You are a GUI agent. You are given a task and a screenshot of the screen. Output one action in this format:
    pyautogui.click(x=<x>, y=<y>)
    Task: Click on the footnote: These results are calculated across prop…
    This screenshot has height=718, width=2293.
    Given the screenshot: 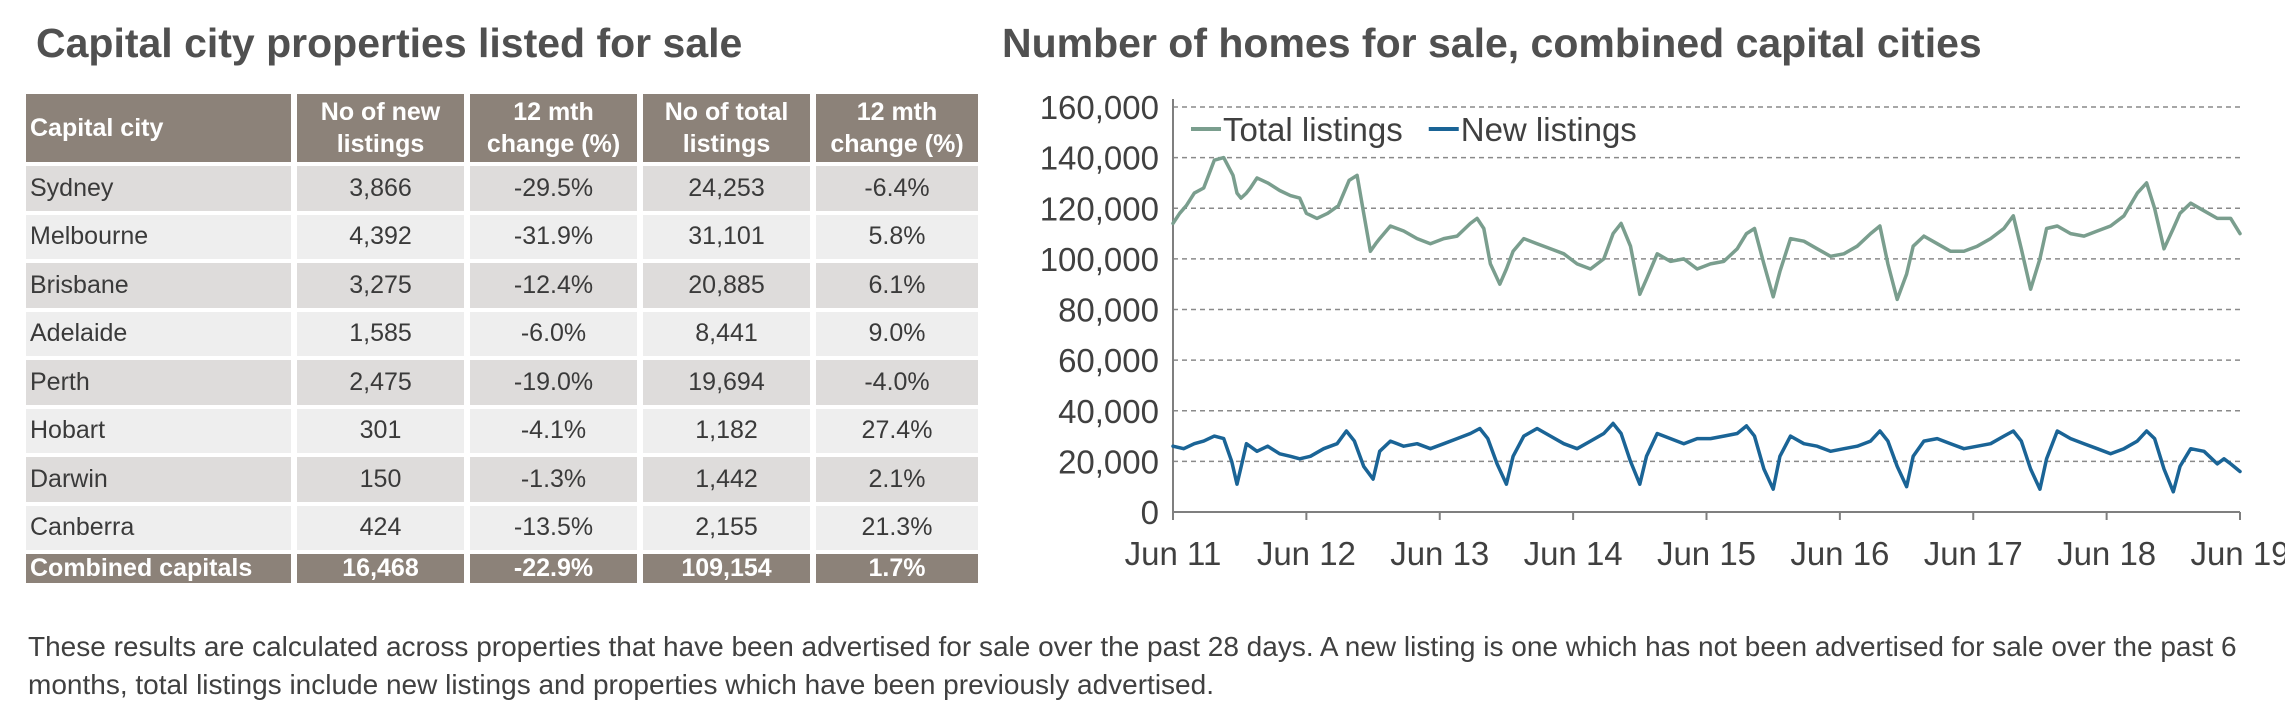 What is the action you would take?
    pyautogui.click(x=1132, y=665)
    